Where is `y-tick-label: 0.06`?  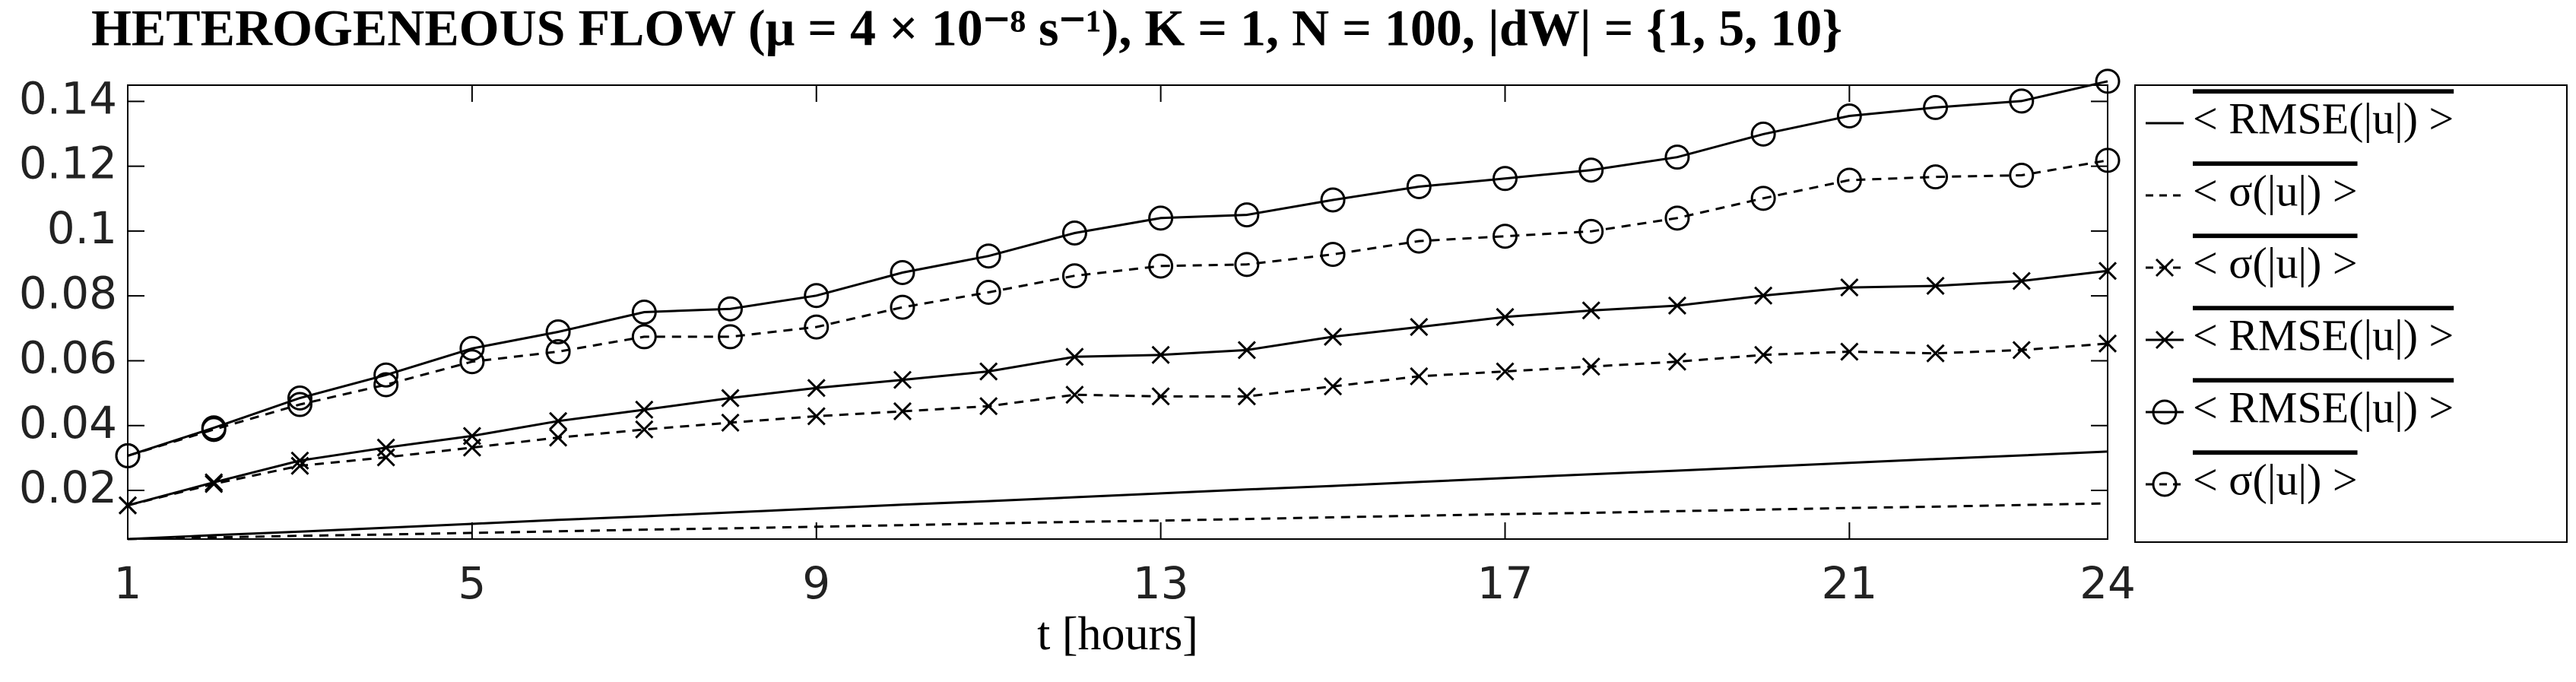 y-tick-label: 0.06 is located at coordinates (68, 358).